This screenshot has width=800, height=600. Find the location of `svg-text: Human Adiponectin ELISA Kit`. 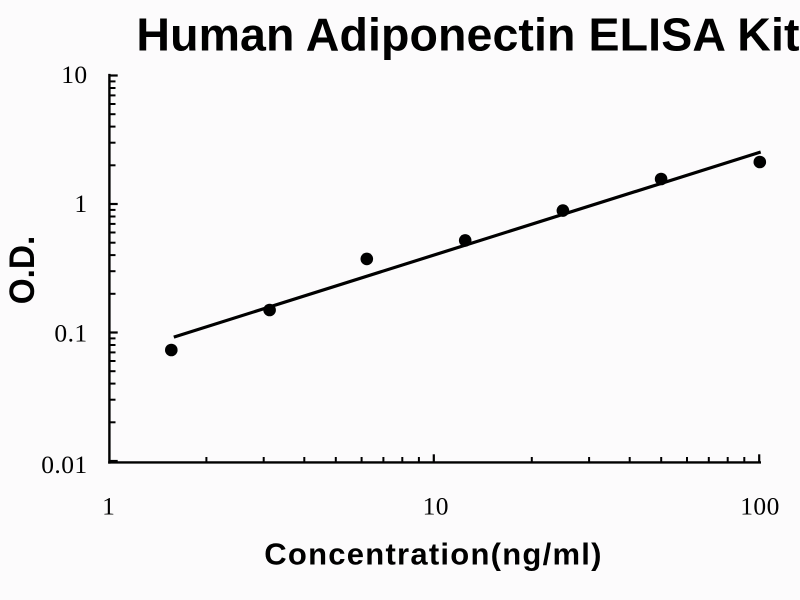

svg-text: Human Adiponectin ELISA Kit is located at coordinates (467, 35).